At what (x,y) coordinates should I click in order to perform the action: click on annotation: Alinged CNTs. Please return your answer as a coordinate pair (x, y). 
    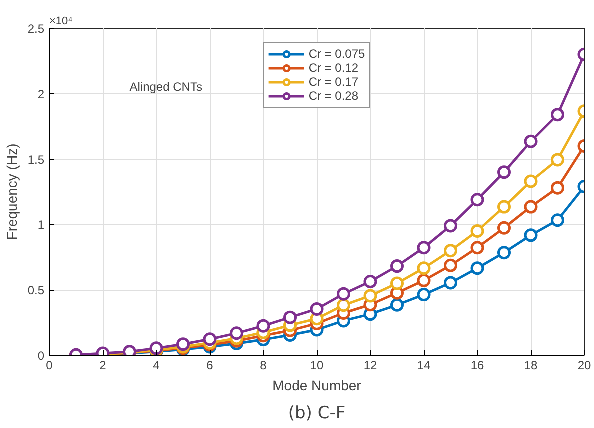
    Looking at the image, I should click on (166, 87).